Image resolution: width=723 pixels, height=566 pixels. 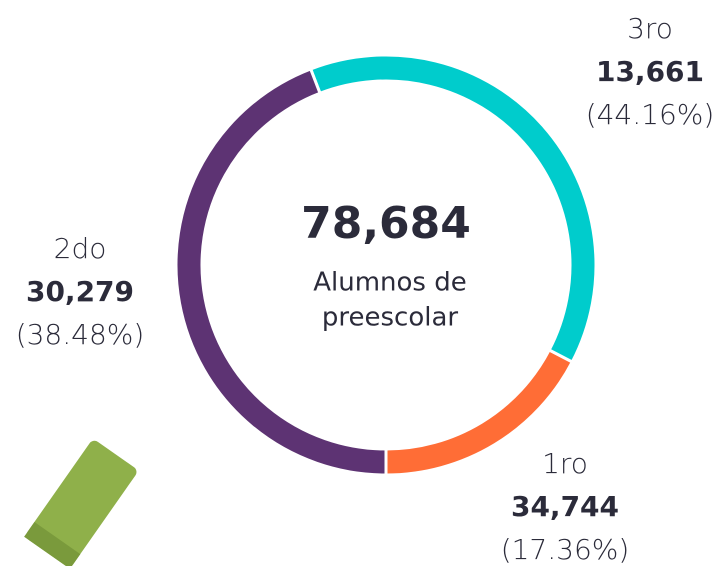 What do you see at coordinates (650, 71) in the screenshot?
I see `count-label: 13,661` at bounding box center [650, 71].